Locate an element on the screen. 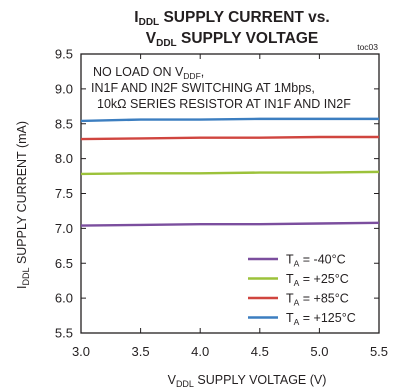 The height and width of the screenshot is (390, 395). title1-subscript: DDL is located at coordinates (149, 22).